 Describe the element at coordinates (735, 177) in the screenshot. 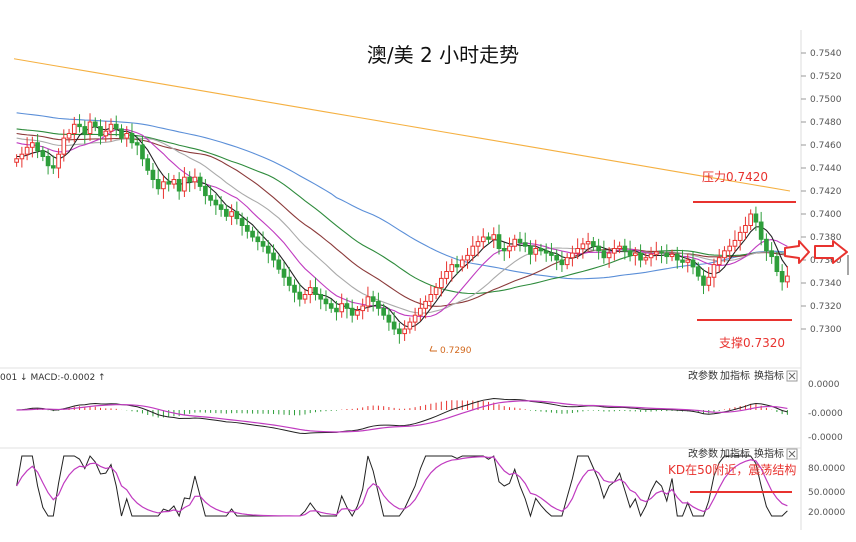

I see `resistance-label: 压力0.7420` at that location.